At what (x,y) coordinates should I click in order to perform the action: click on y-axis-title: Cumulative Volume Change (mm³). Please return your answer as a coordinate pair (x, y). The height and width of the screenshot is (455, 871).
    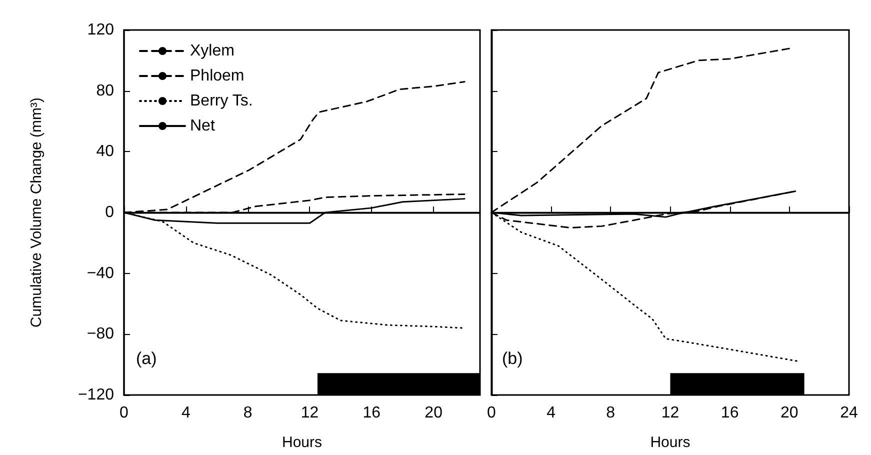
    Looking at the image, I should click on (36, 212).